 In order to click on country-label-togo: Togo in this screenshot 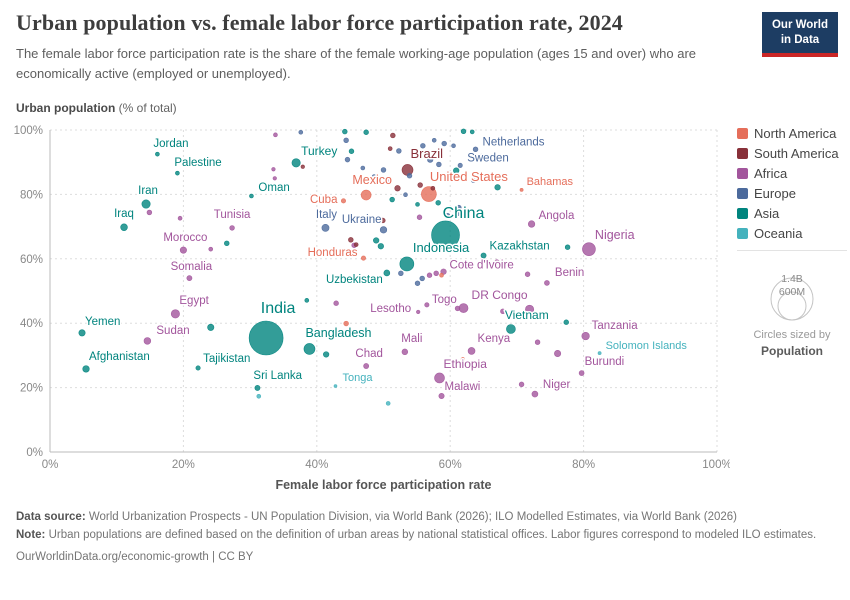, I will do `click(444, 299)`.